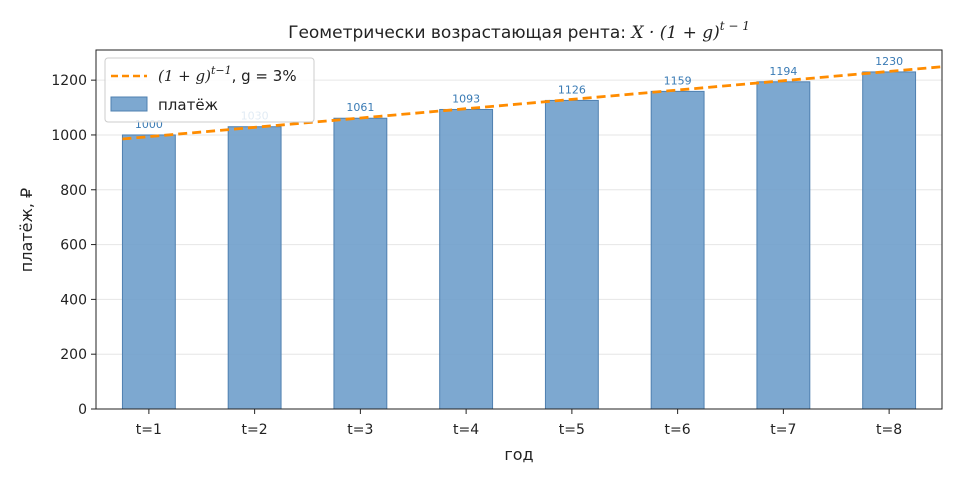 Image resolution: width=960 pixels, height=480 pixels. Describe the element at coordinates (889, 61) in the screenshot. I see `data-label: 1230` at that location.